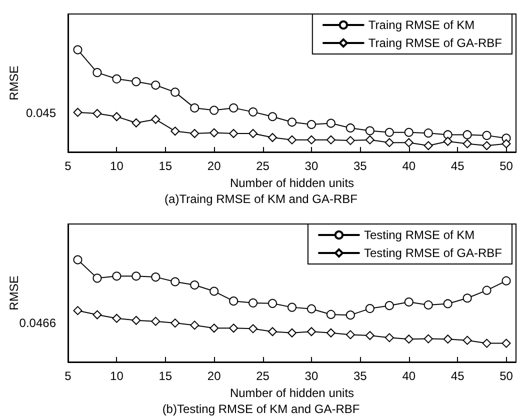  What do you see at coordinates (261, 199) in the screenshot?
I see `text: (a)Traing RMSE of KM and GA-RBF` at bounding box center [261, 199].